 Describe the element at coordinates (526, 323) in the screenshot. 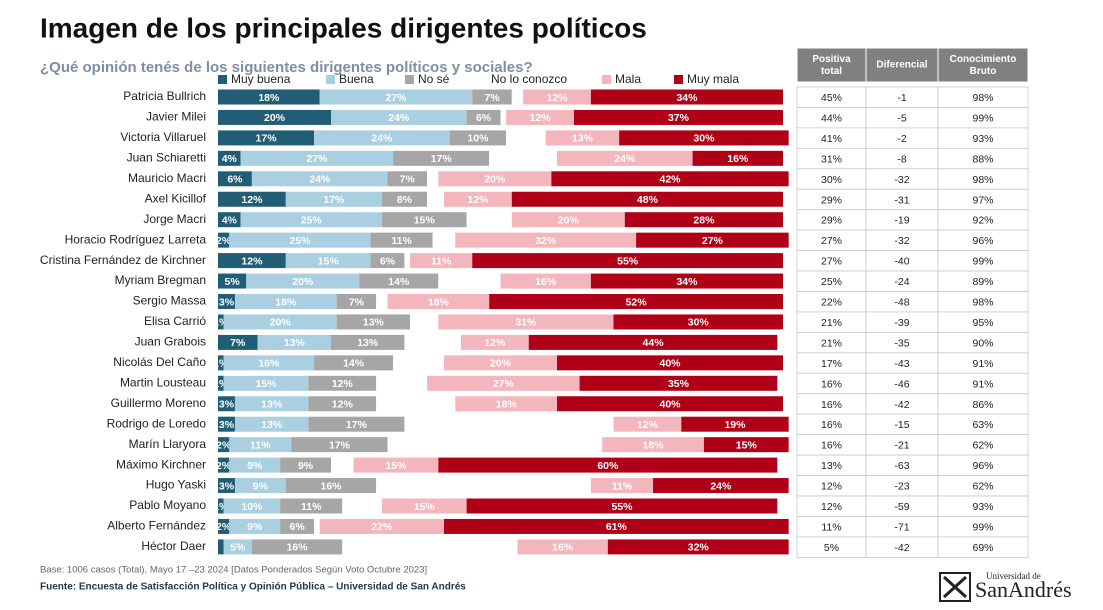

I see `data-label: 31%` at that location.